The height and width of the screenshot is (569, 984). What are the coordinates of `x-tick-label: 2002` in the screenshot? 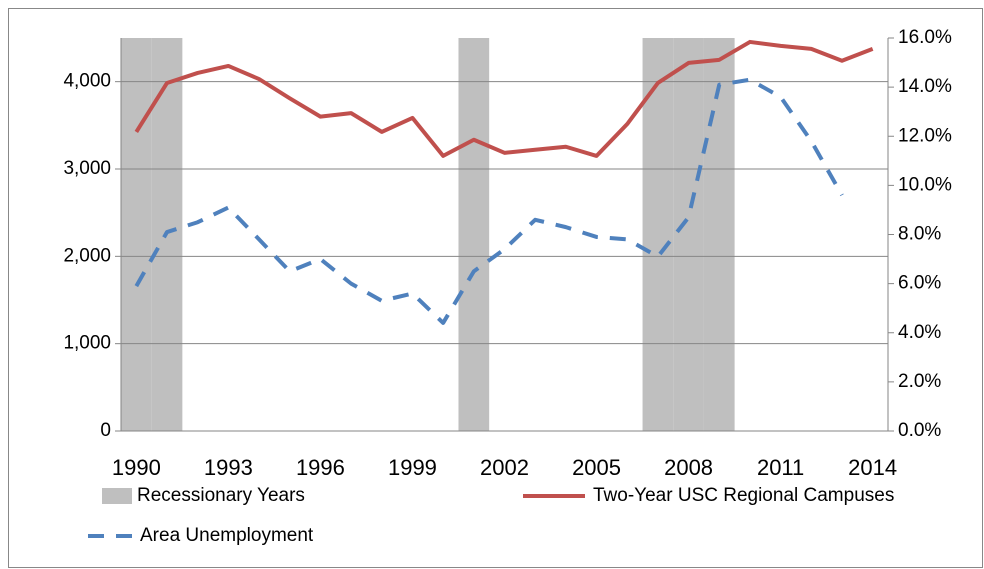 It's located at (504, 467).